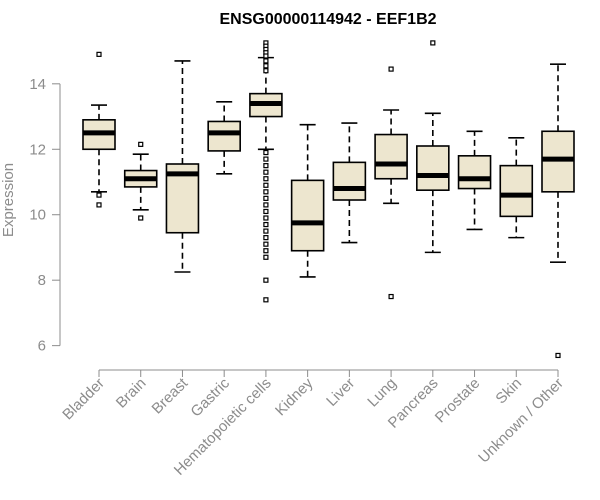 This screenshot has width=600, height=500. Describe the element at coordinates (340, 392) in the screenshot. I see `x-tick-label: Liver` at that location.